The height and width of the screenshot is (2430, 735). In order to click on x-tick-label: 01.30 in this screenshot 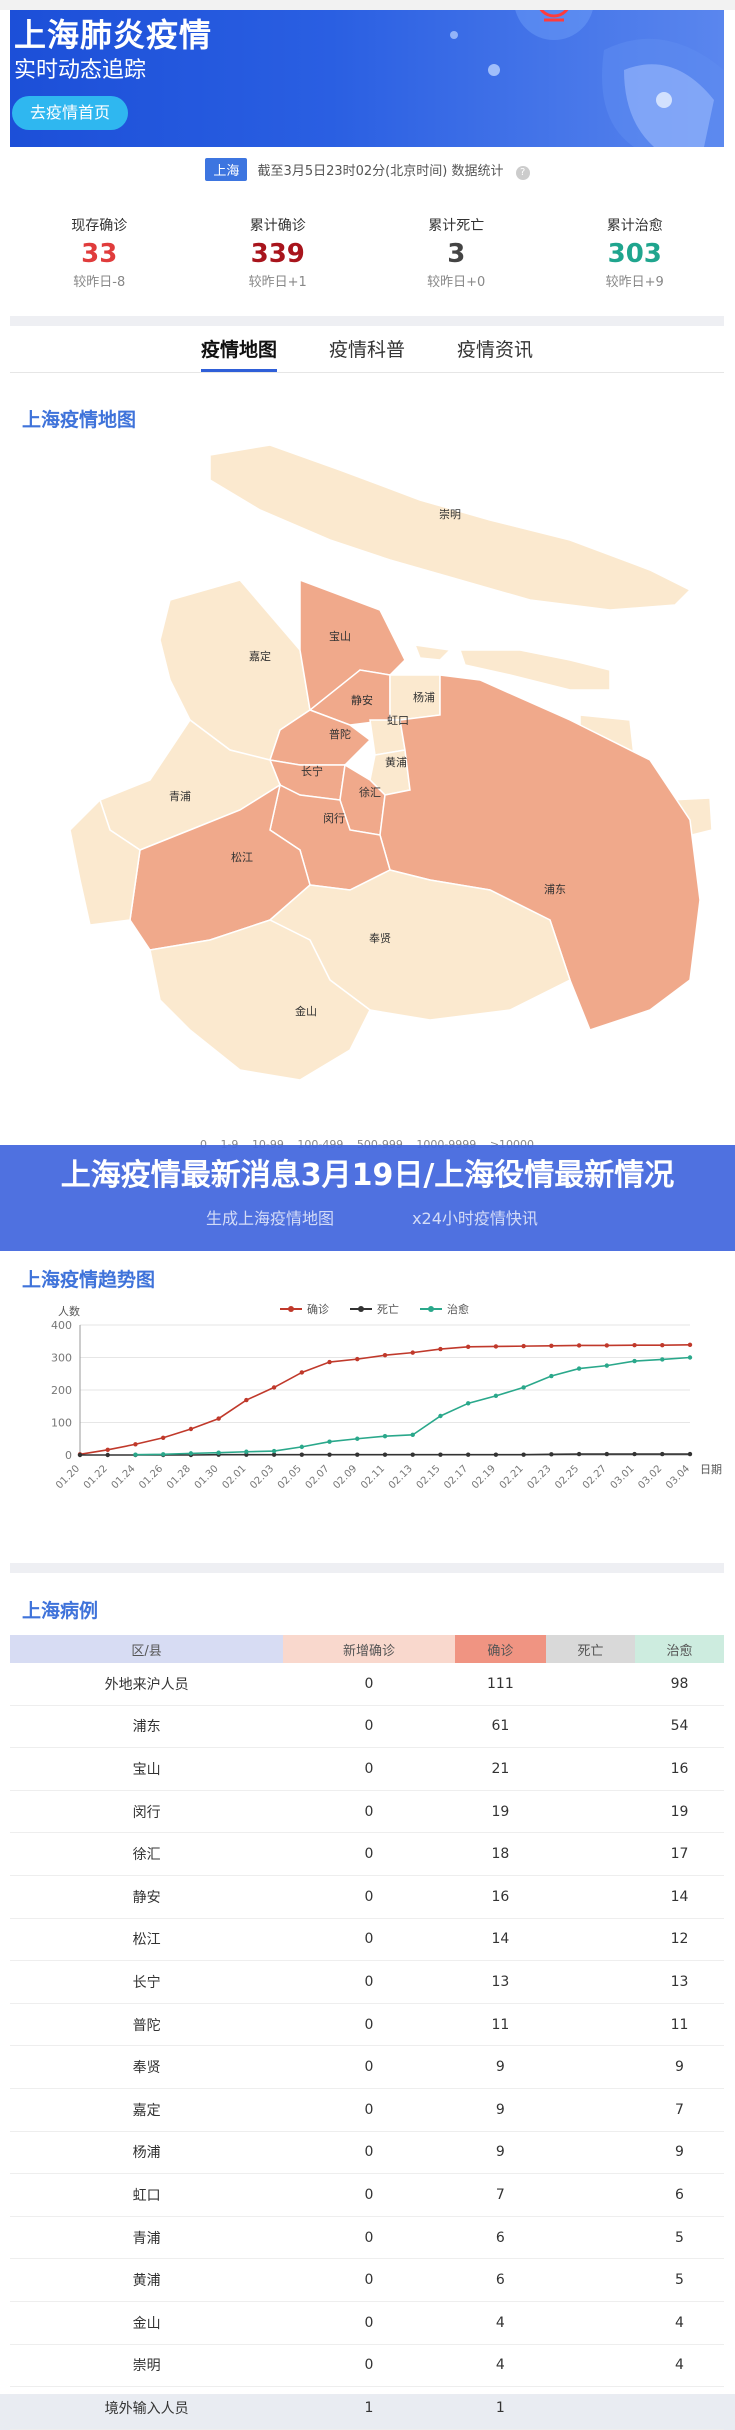, I will do `click(207, 1477)`.